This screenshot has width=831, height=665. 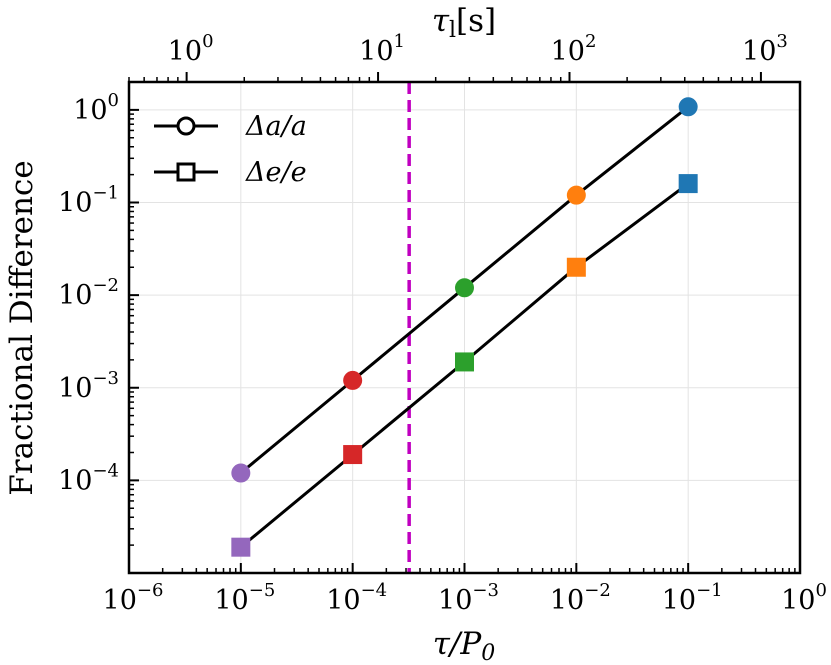 I want to click on y-tick-label: 10⁻², so click(x=88, y=293).